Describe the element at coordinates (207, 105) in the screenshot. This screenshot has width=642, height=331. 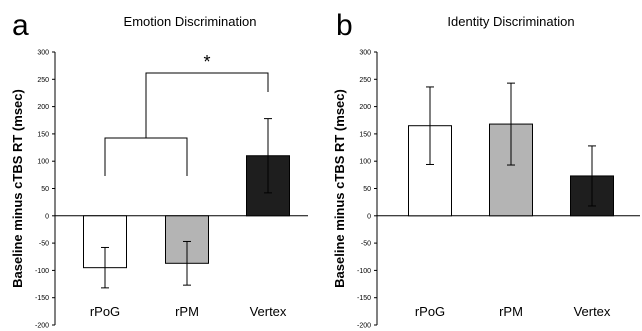
I see `significance-bracket-outer` at that location.